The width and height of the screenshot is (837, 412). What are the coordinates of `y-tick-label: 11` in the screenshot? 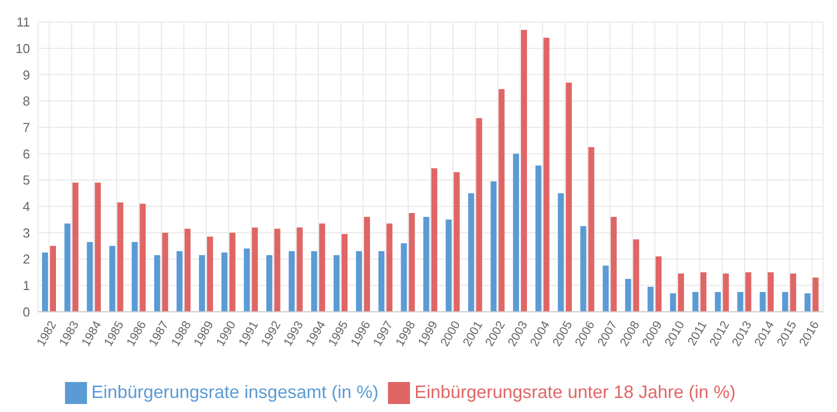 It's located at (23, 22).